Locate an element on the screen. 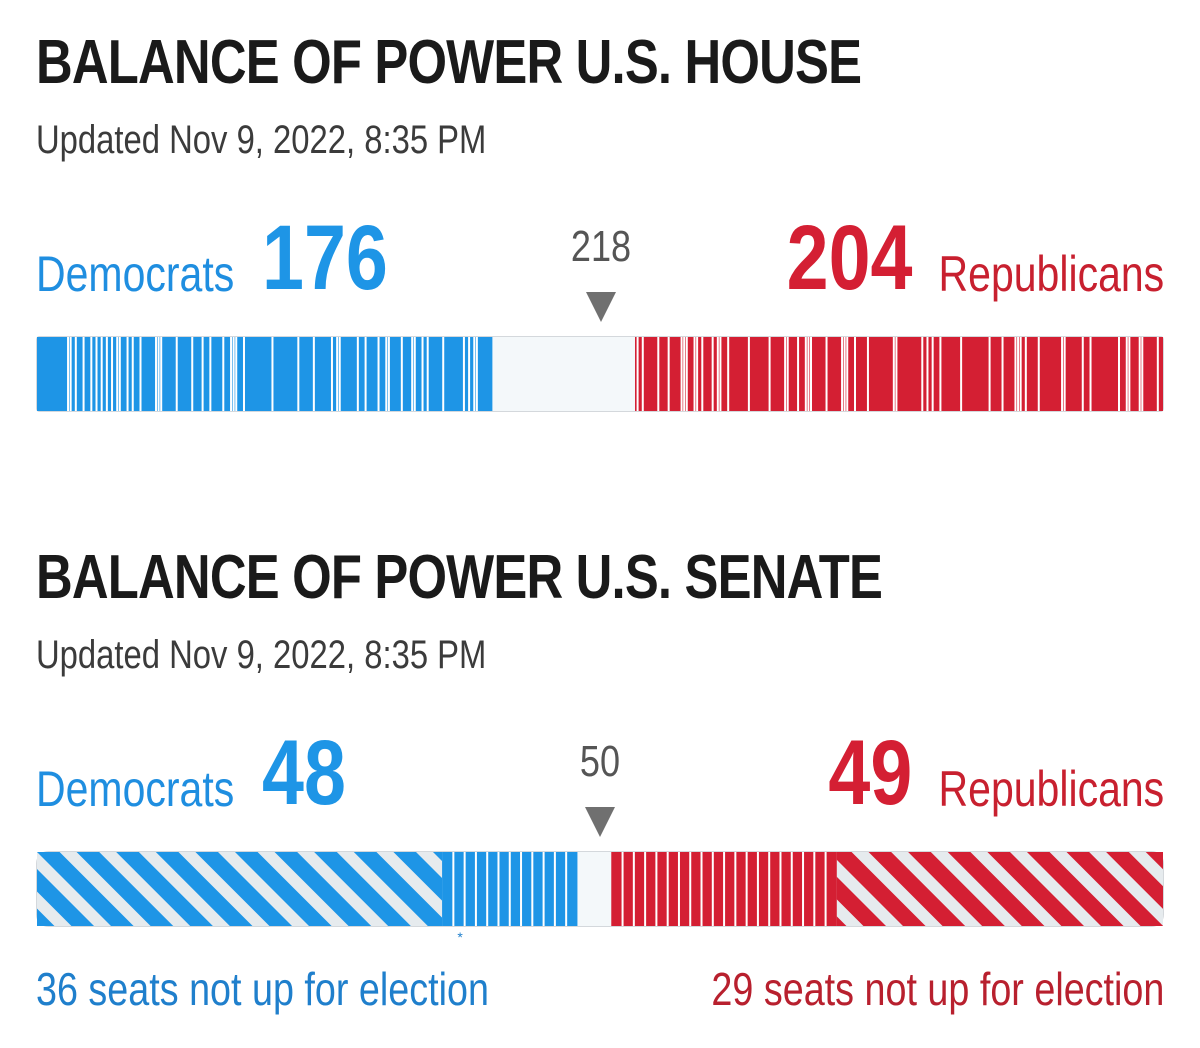 Image resolution: width=1200 pixels, height=1048 pixels. house-rep-seats is located at coordinates (899, 374).